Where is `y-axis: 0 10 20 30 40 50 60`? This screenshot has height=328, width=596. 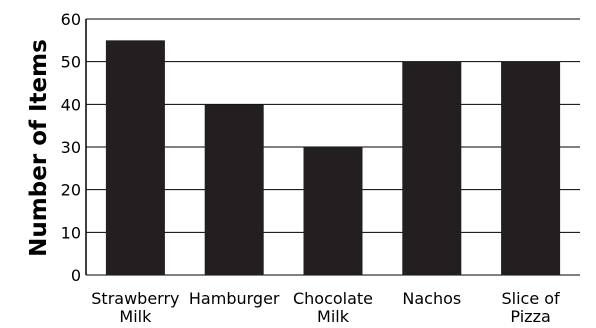
y-axis: 0 10 20 30 40 50 60 is located at coordinates (74, 147).